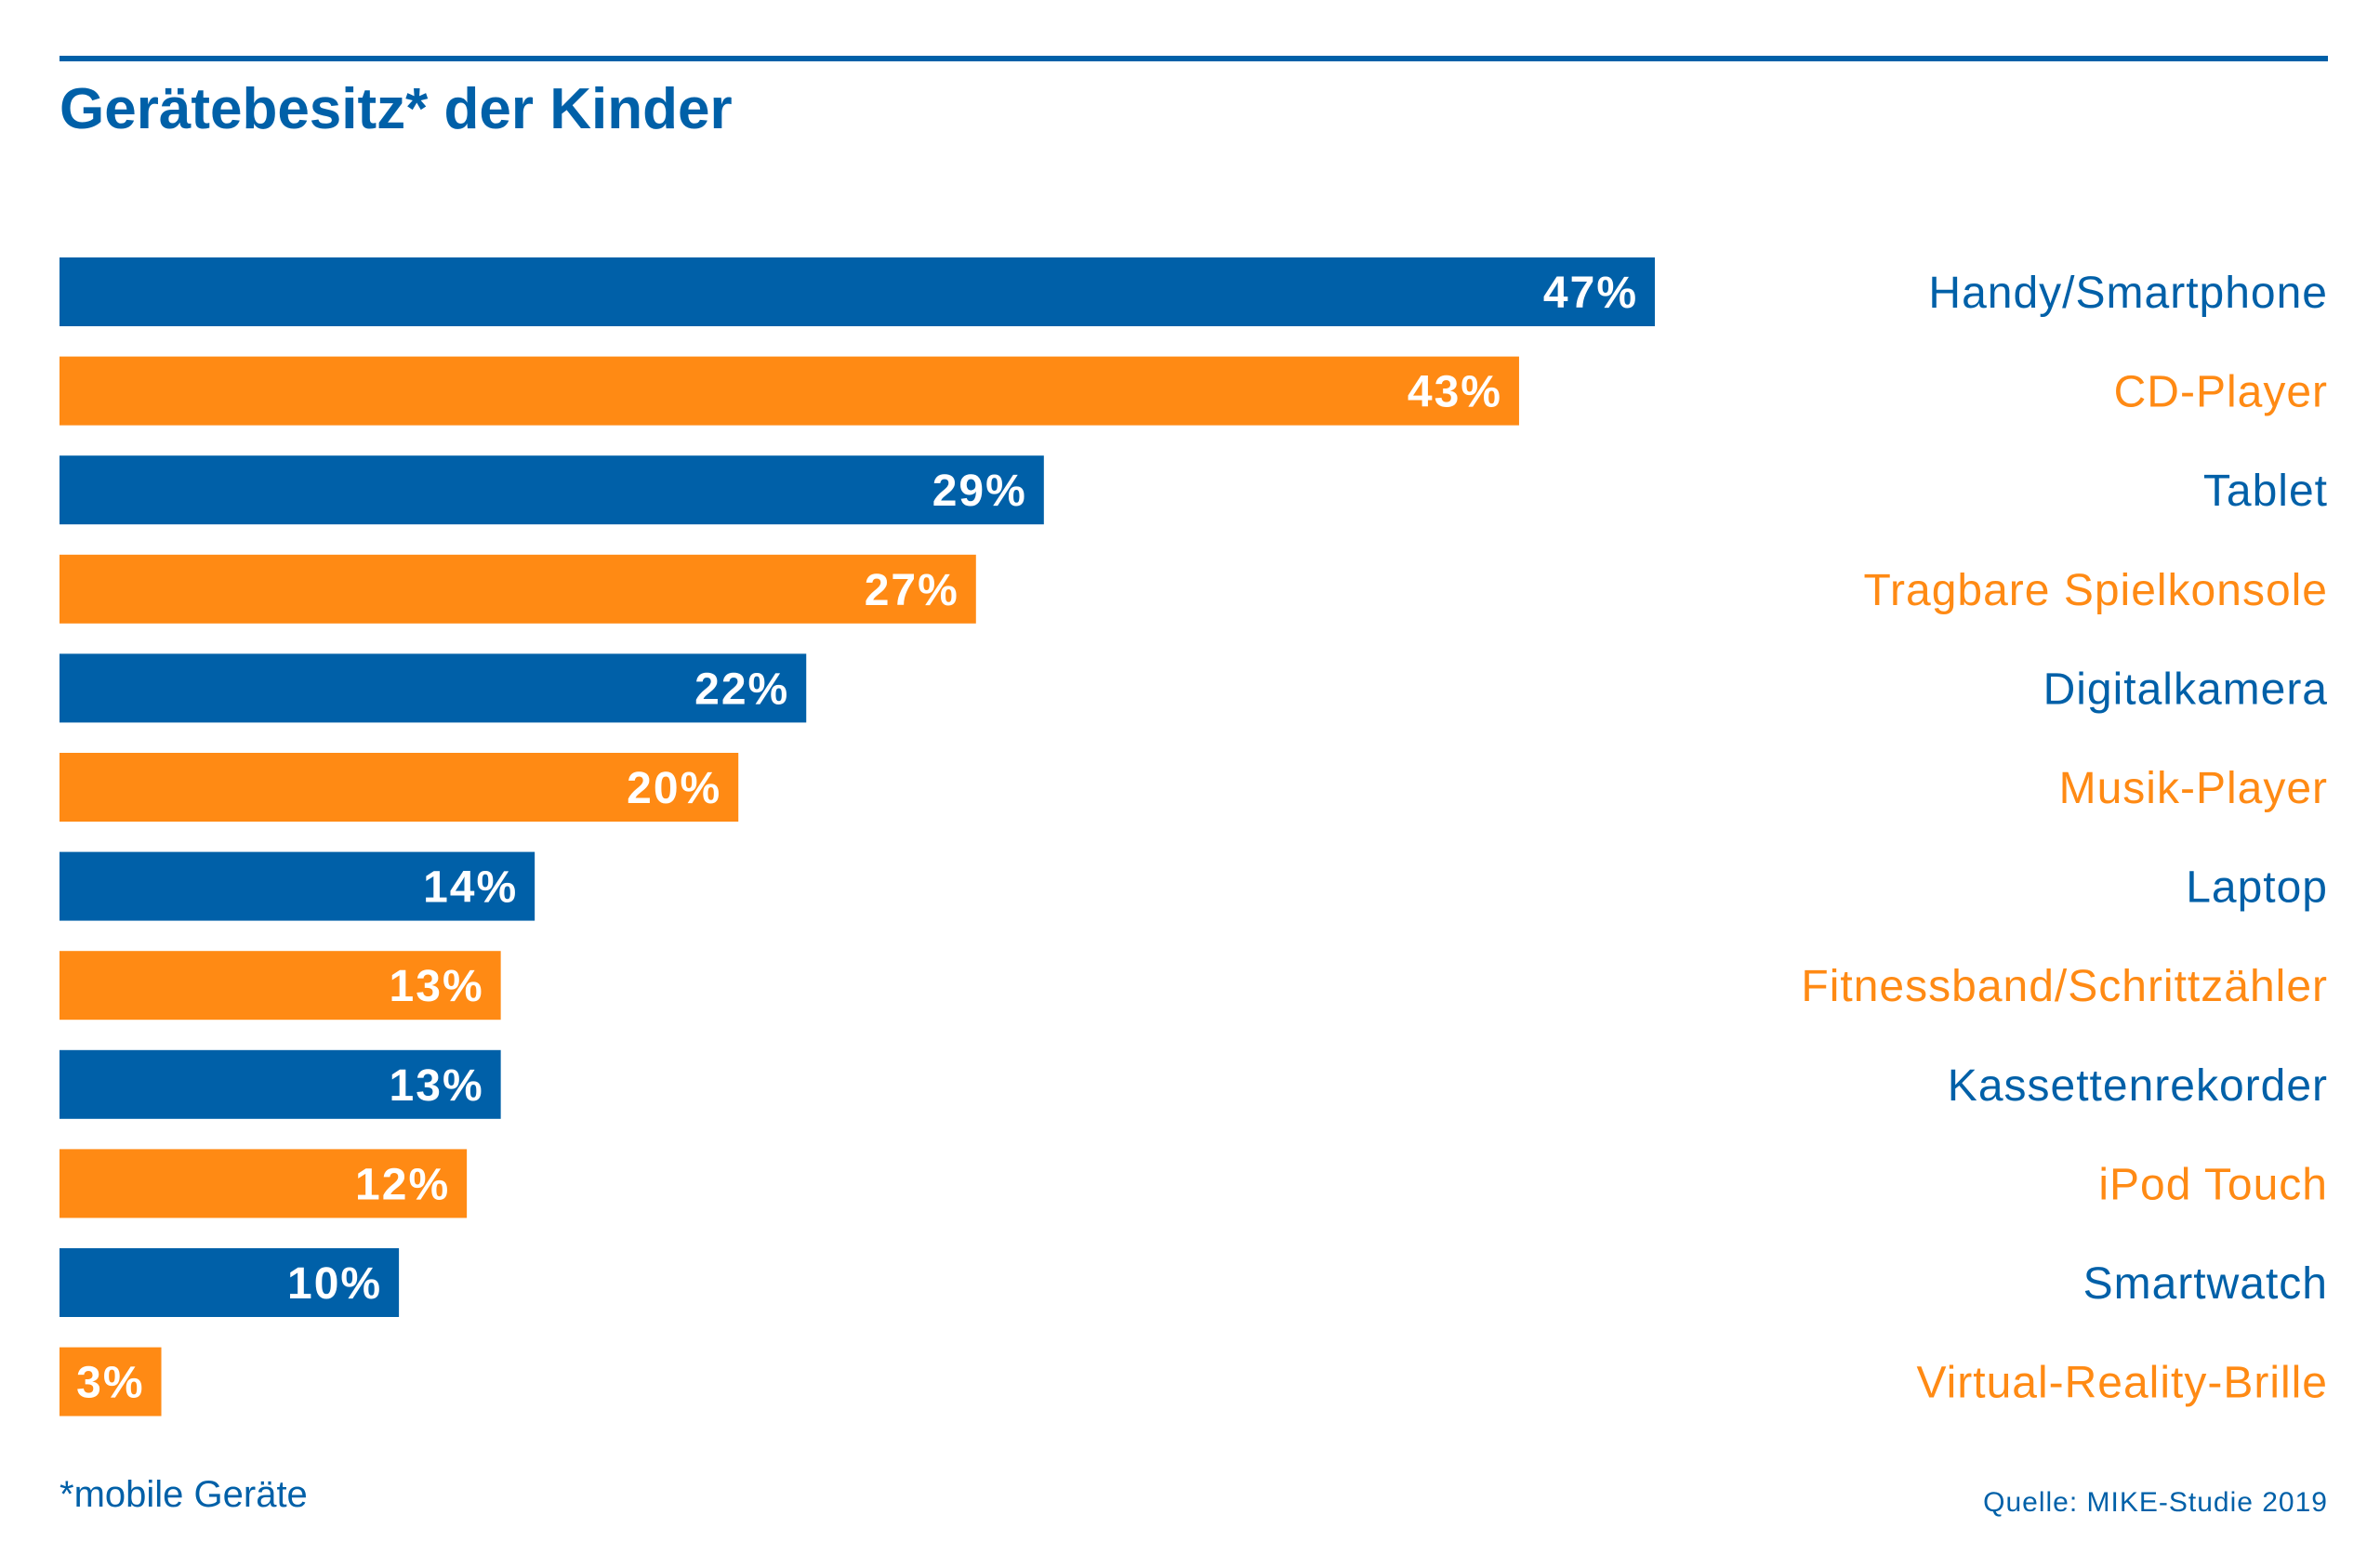 The height and width of the screenshot is (1554, 2380). Describe the element at coordinates (979, 491) in the screenshot. I see `bar-value-label-3: 29%` at that location.